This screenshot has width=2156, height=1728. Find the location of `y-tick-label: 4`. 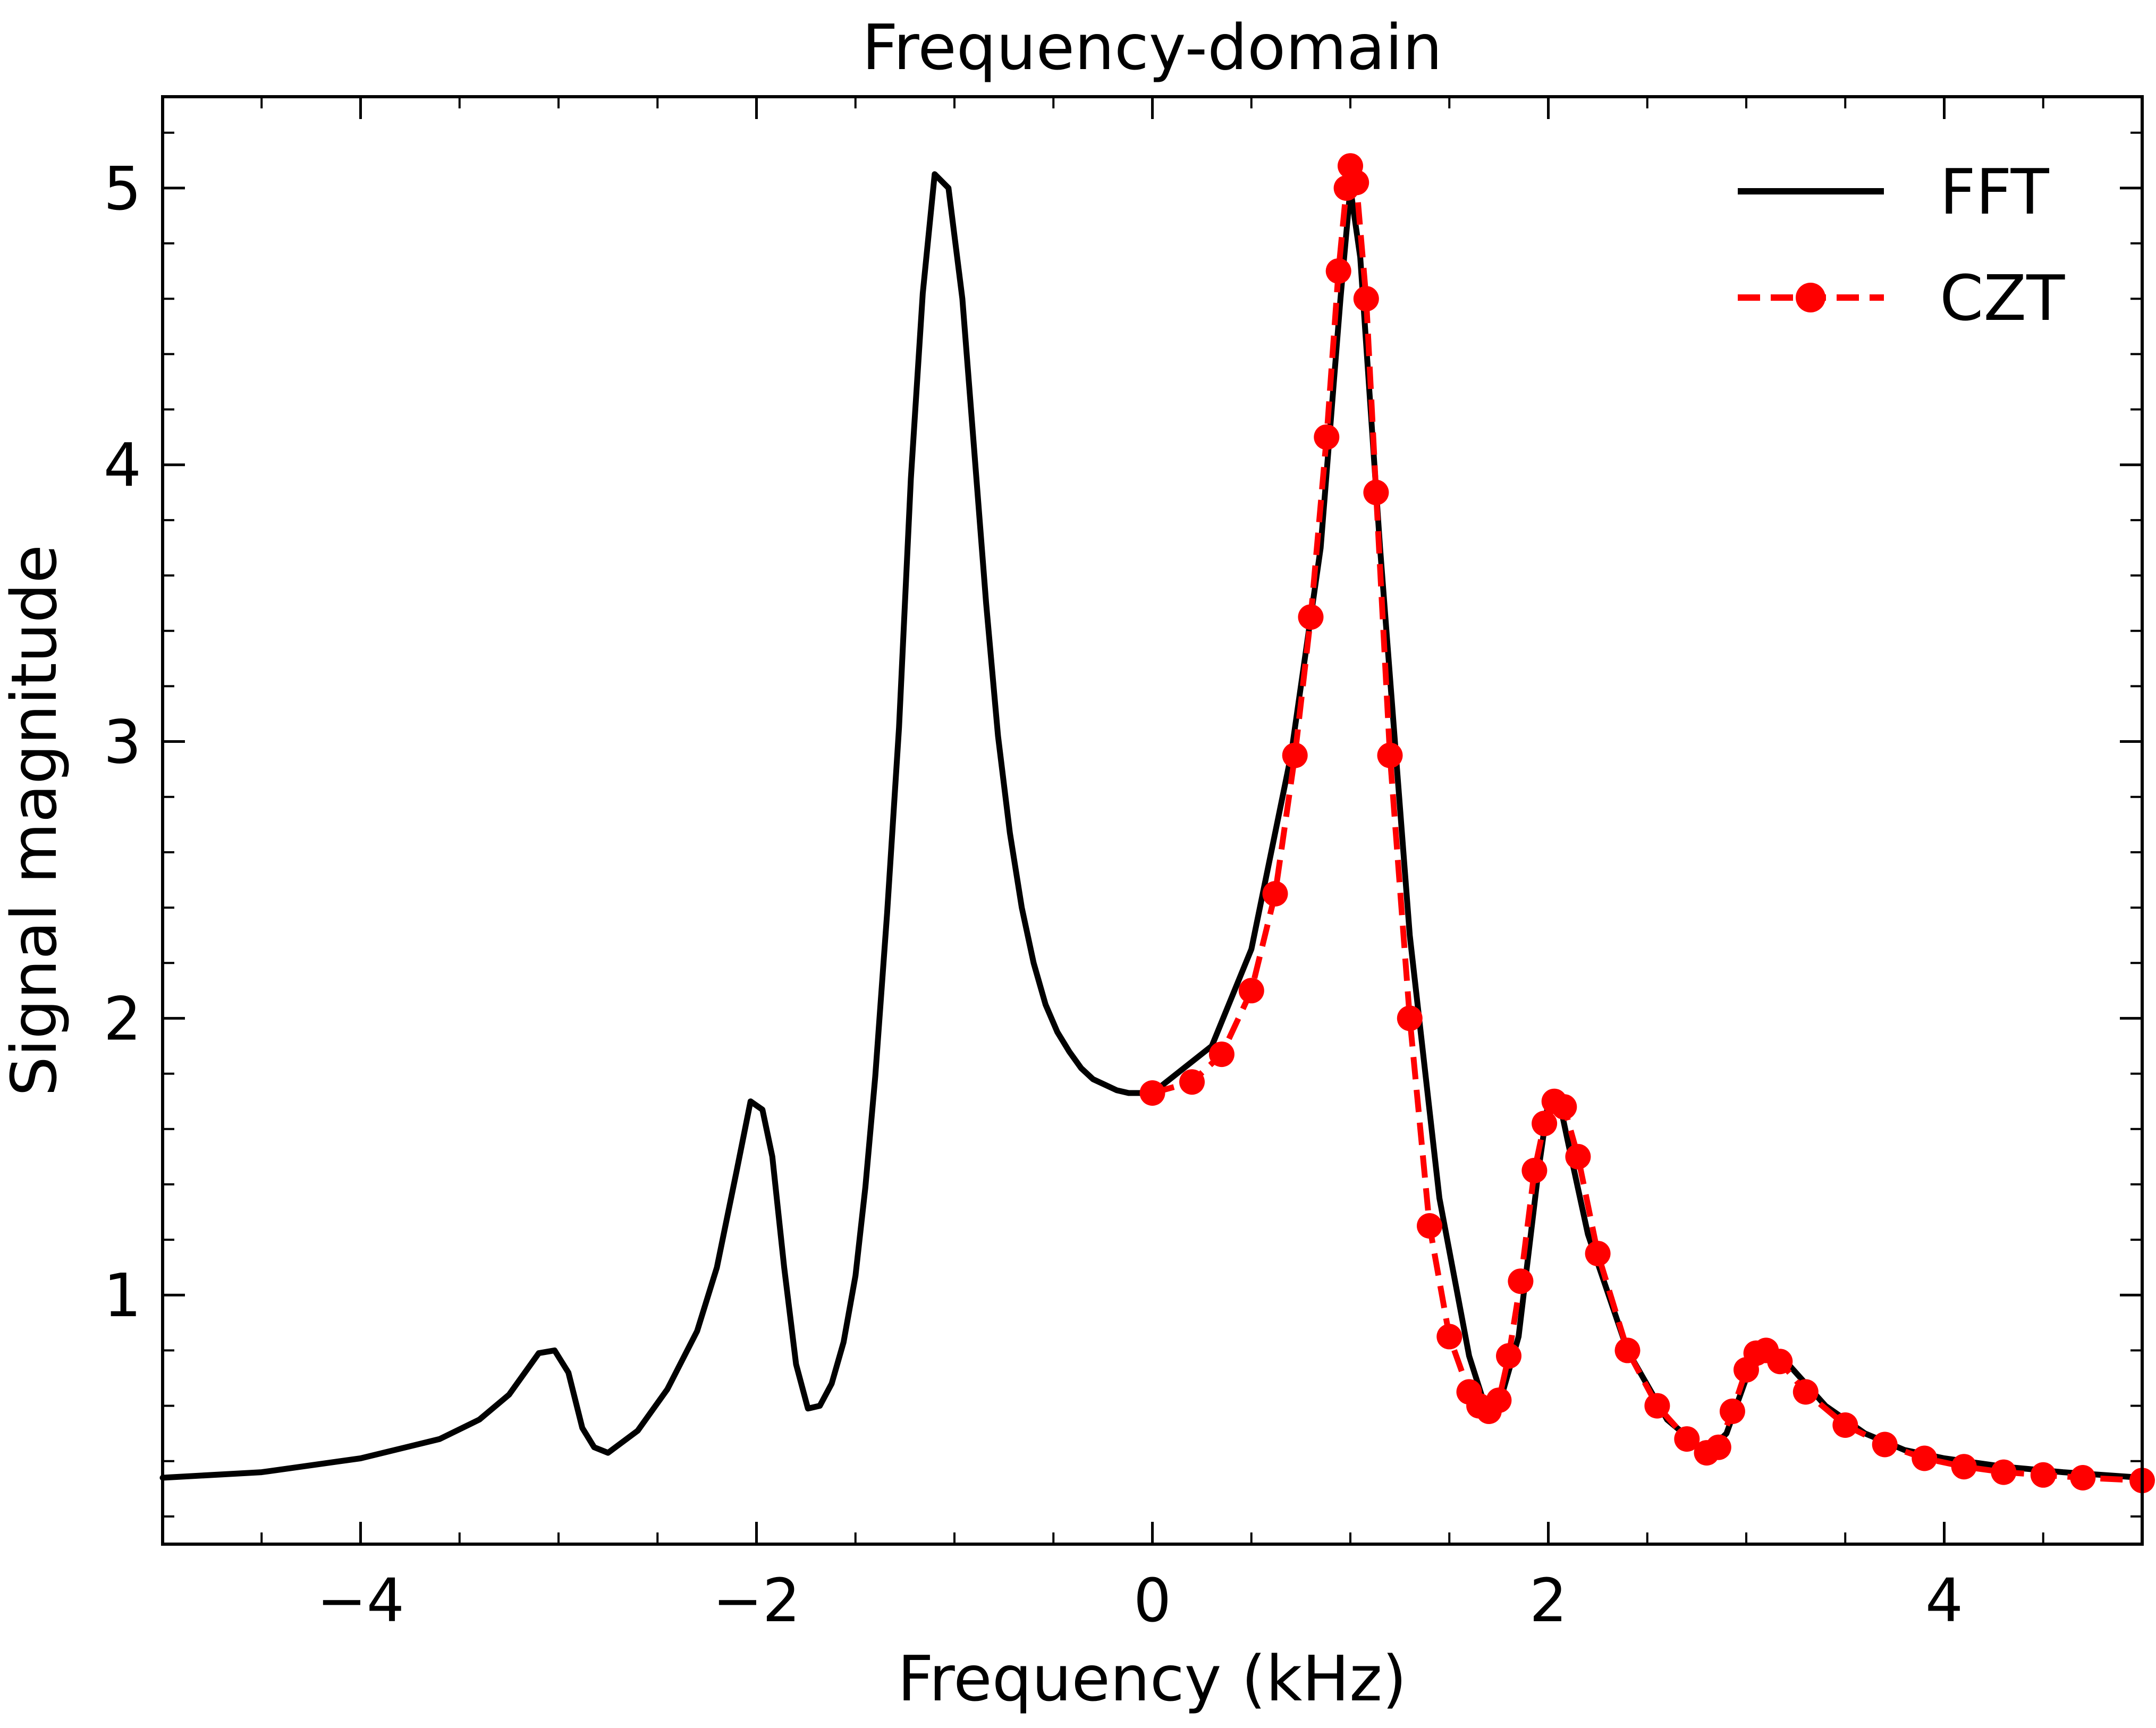

y-tick-label: 4 is located at coordinates (122, 466).